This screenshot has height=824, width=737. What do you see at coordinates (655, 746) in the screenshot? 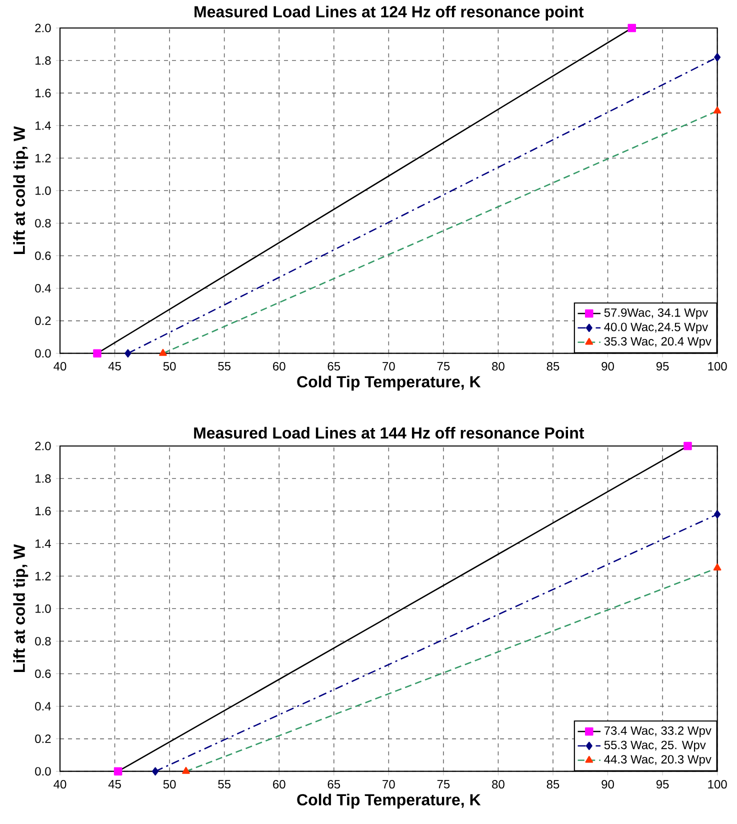
I see `legend-label: 55.3 Wac, 25. Wpv` at bounding box center [655, 746].